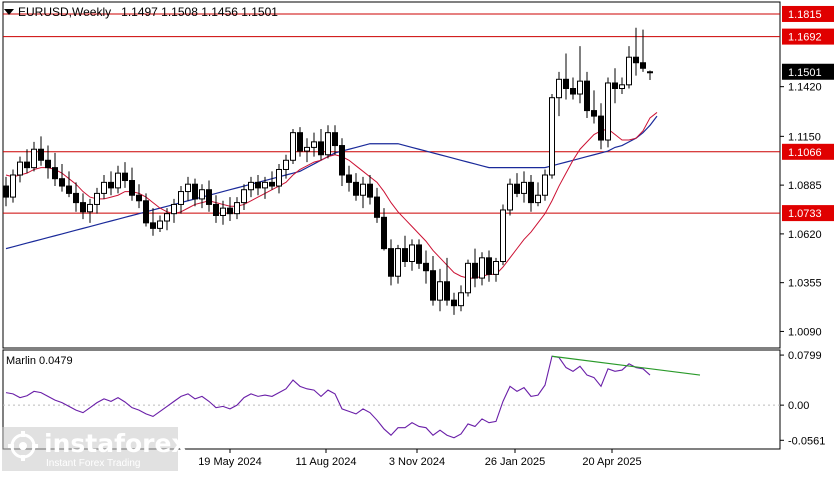 The image size is (840, 478). I want to click on price-tick-label: 1.0620, so click(805, 235).